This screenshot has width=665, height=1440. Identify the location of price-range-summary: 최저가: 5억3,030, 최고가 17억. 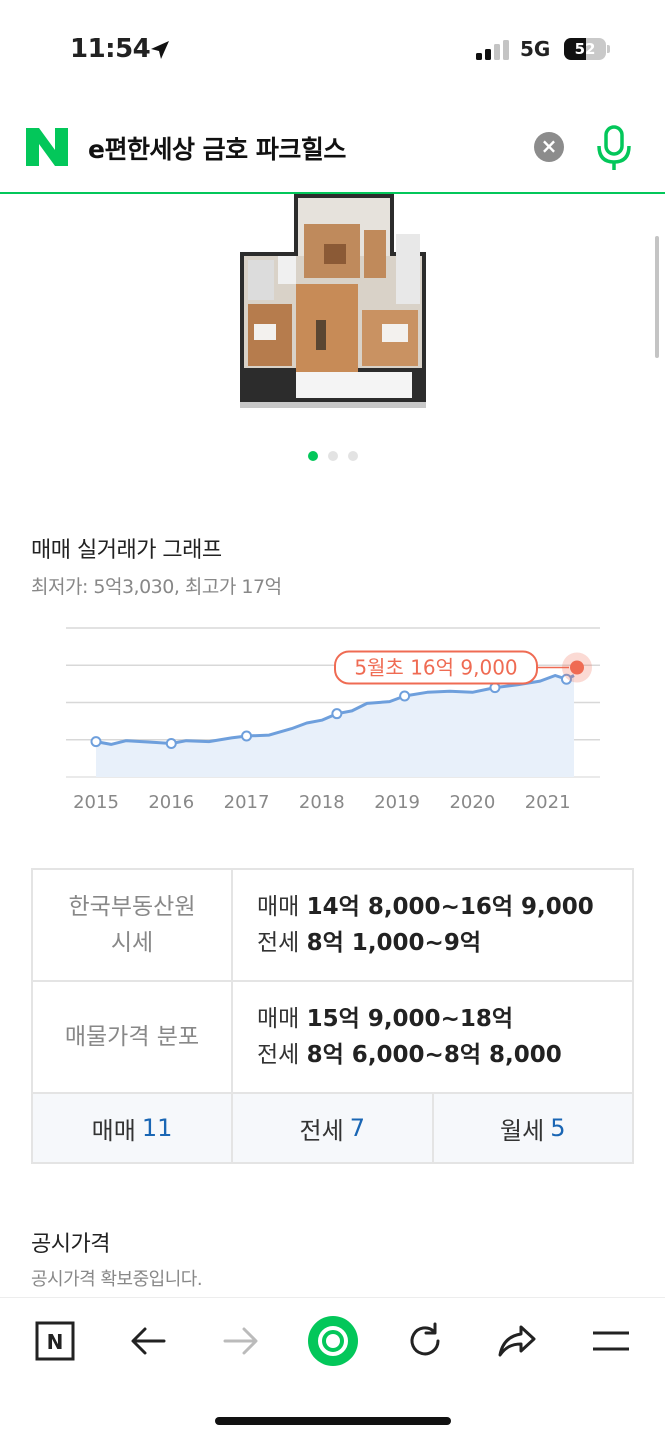
(156, 587).